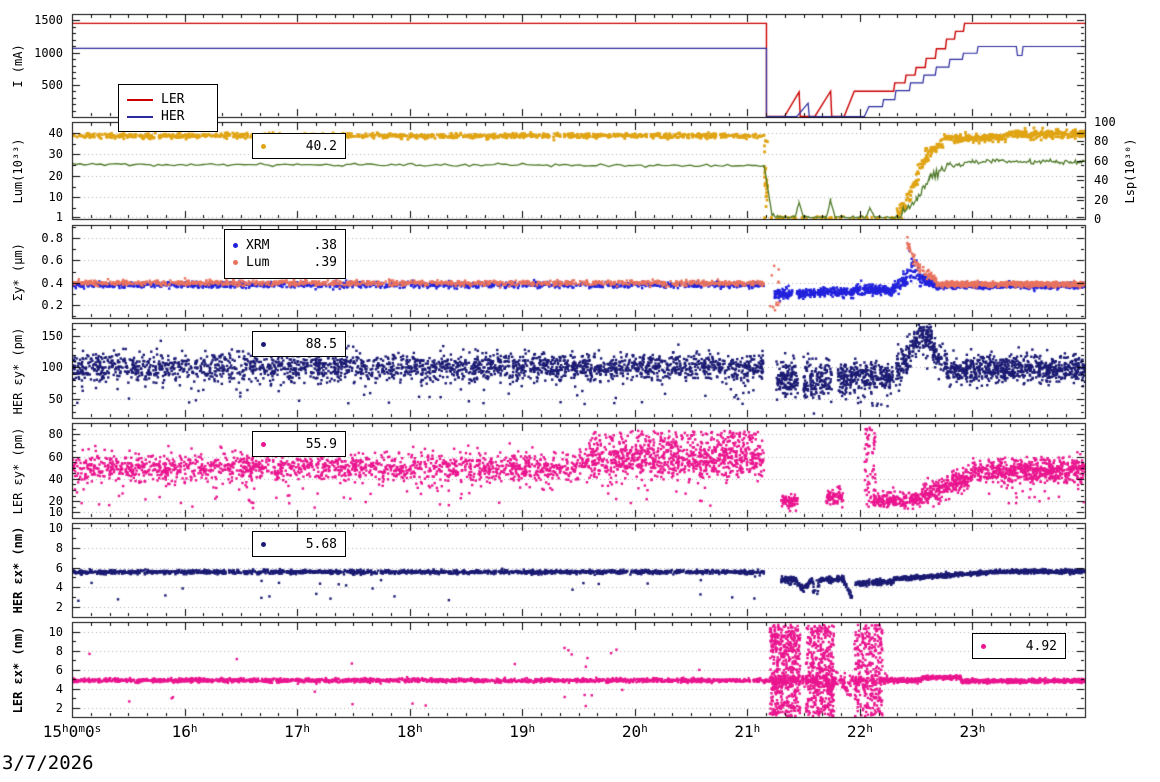 The image size is (1160, 782). What do you see at coordinates (285, 262) in the screenshot?
I see `legend-item: Lum .39` at bounding box center [285, 262].